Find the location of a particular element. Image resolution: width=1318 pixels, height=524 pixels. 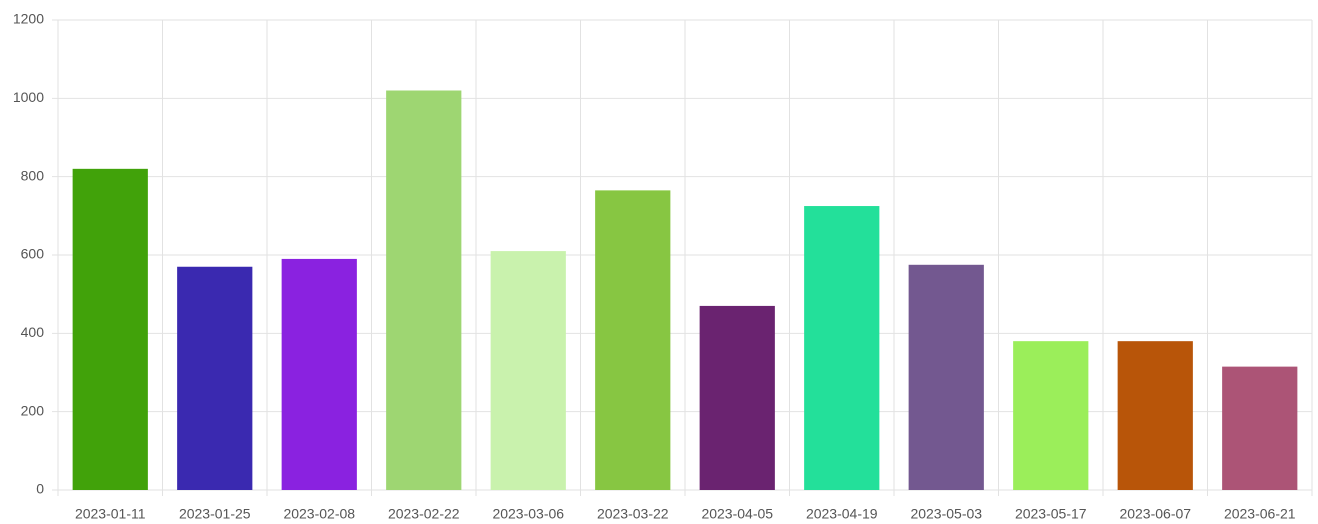

y-tick-label: 0 is located at coordinates (40, 489).